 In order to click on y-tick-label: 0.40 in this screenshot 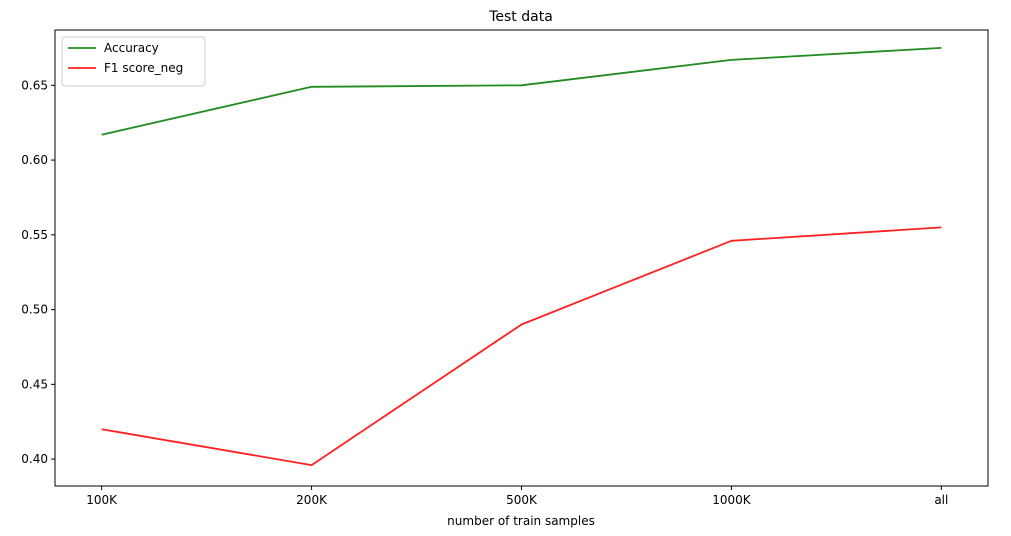, I will do `click(34, 459)`.